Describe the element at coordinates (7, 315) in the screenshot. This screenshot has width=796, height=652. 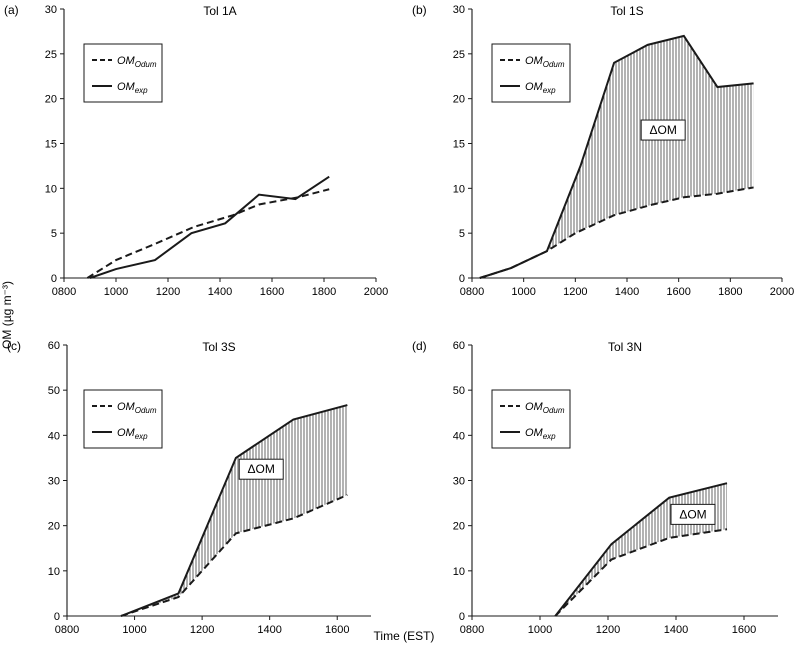
I see `y-axis-label: OM (µg m⁻³)` at that location.